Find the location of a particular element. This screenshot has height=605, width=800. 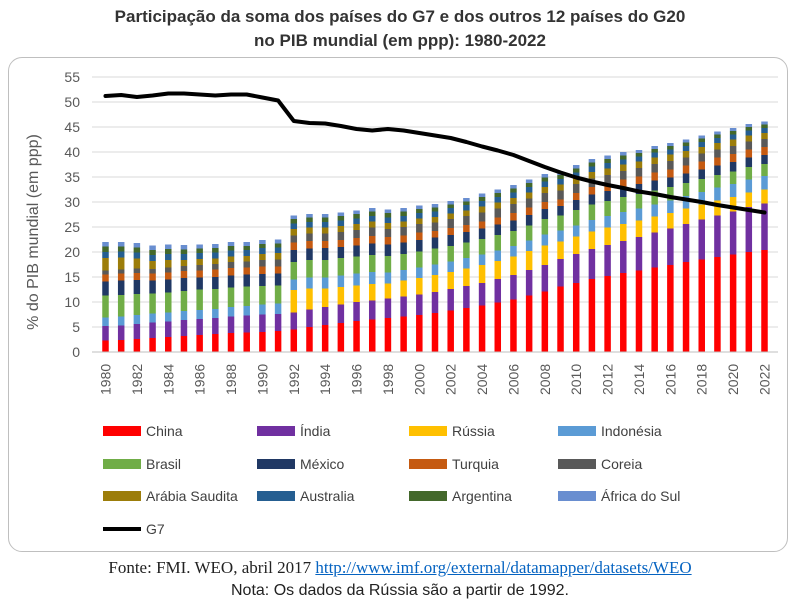

y-axis-label: % do PIB mundial (em ppp) is located at coordinates (33, 232).